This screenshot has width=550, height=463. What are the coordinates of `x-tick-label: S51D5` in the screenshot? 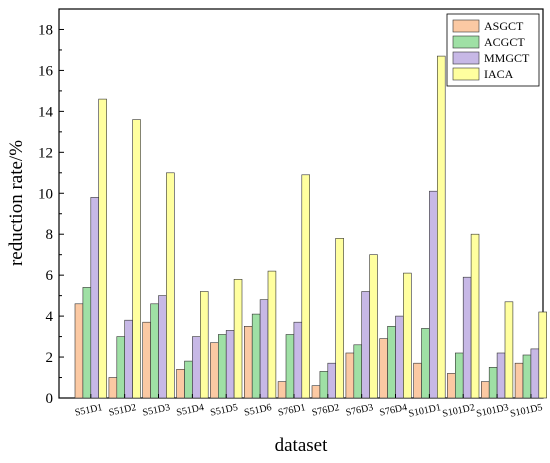 It's located at (223, 410).